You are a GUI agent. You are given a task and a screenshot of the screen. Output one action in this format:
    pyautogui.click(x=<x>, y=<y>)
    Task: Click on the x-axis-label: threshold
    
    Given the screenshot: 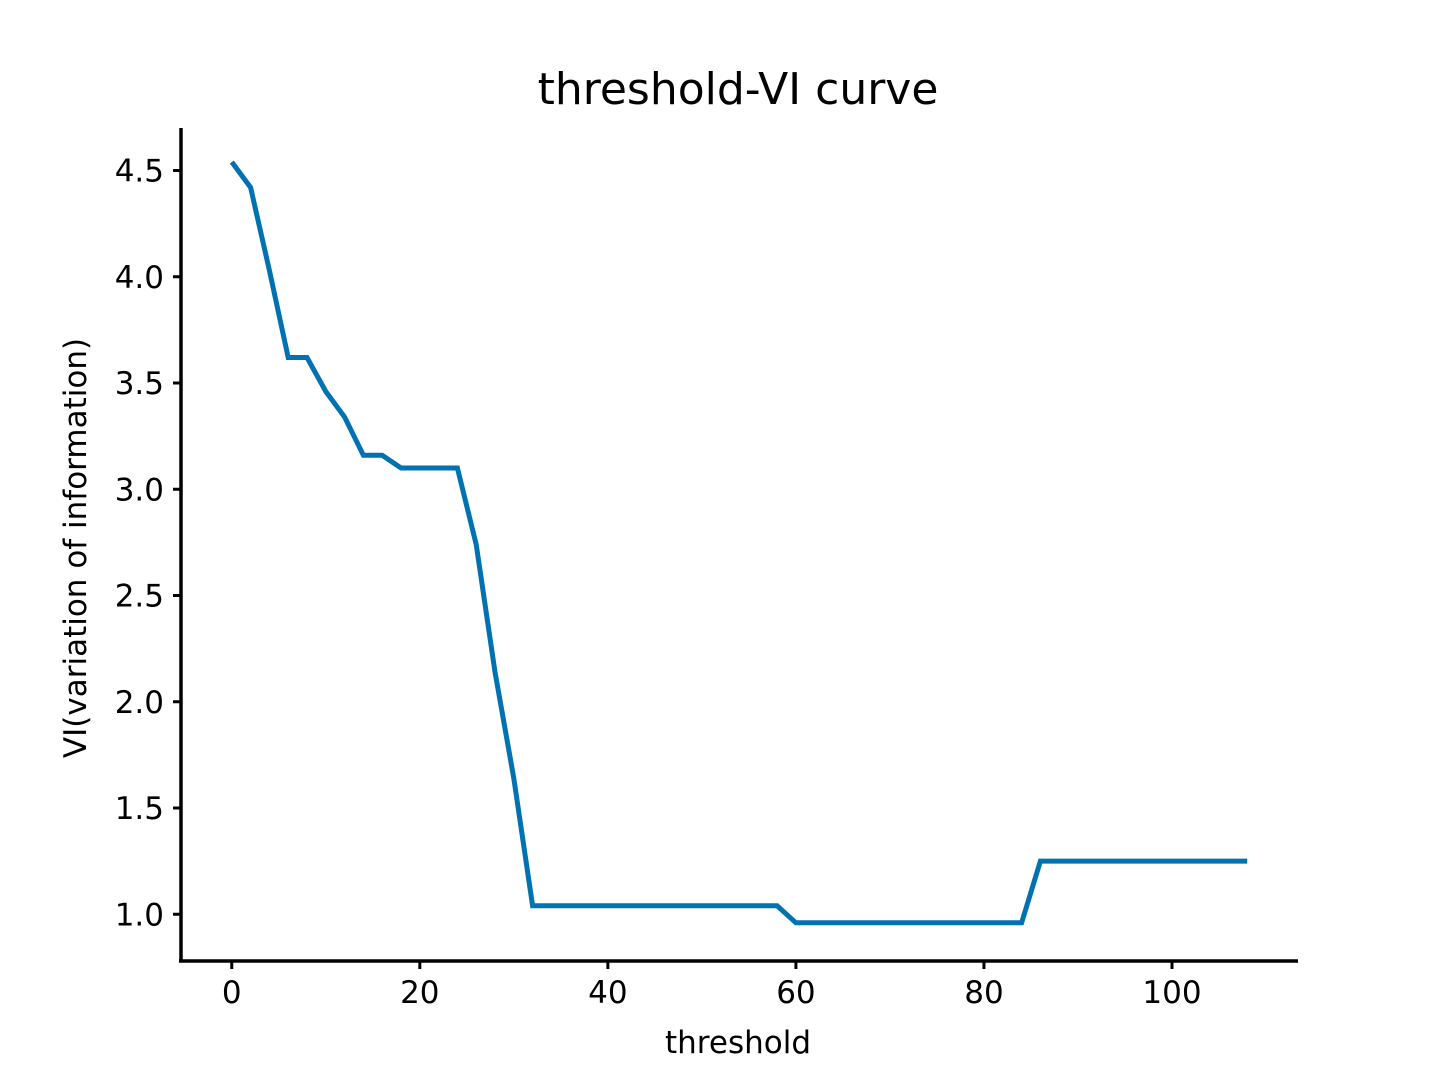 What is the action you would take?
    pyautogui.click(x=738, y=1043)
    